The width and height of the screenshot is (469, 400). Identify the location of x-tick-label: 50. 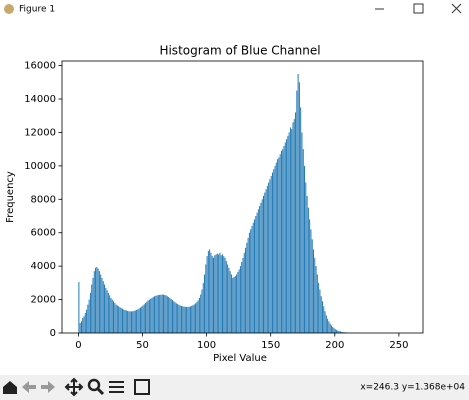
(142, 345).